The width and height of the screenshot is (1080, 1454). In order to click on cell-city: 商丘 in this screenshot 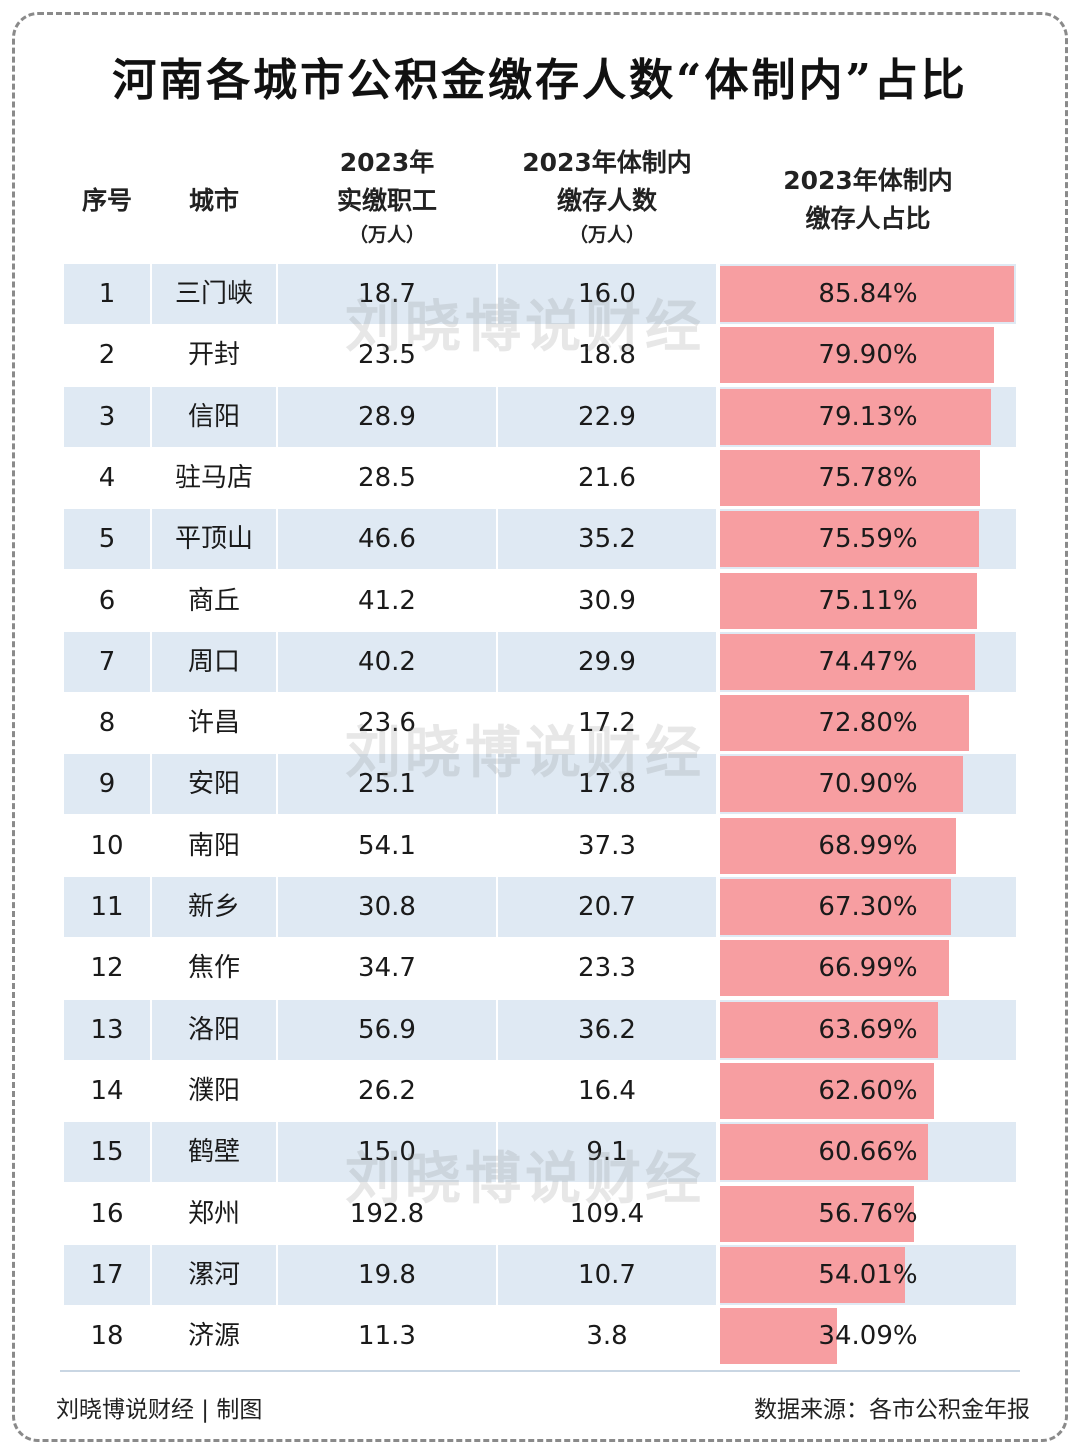, I will do `click(213, 600)`.